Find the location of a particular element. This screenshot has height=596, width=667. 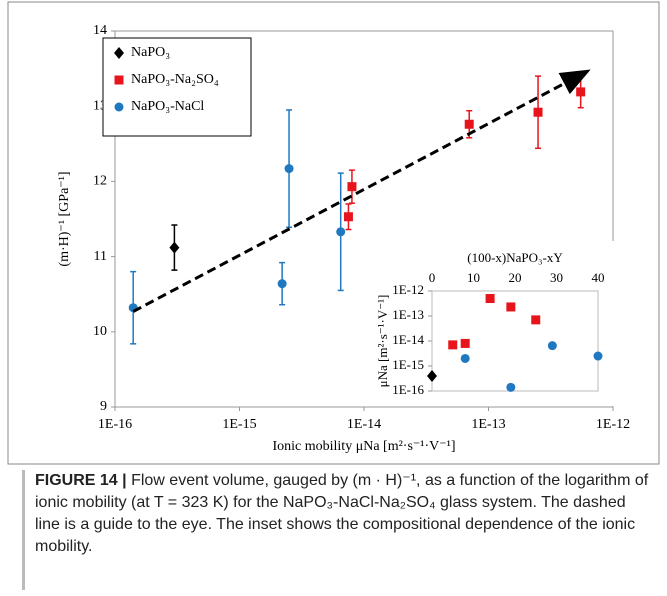

legend-box is located at coordinates (177, 87).